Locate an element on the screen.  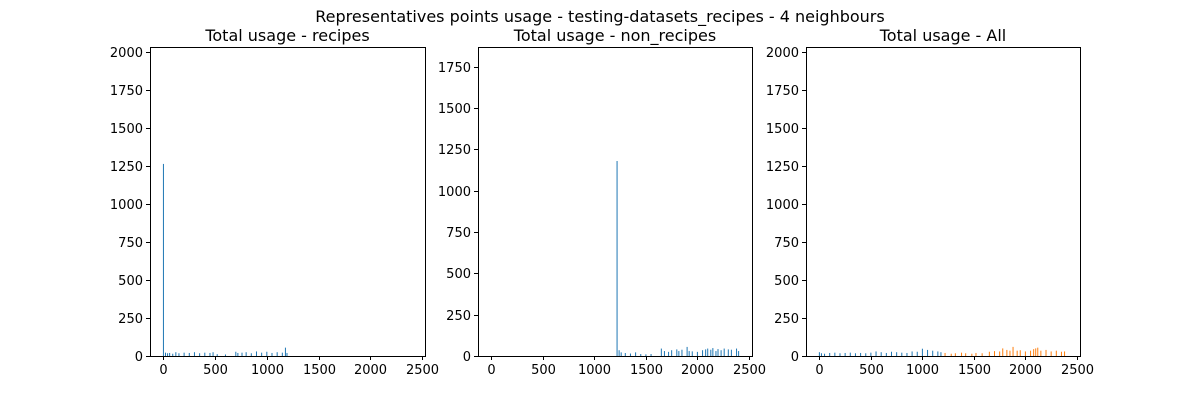
y-tick-label: 1750 is located at coordinates (126, 91).